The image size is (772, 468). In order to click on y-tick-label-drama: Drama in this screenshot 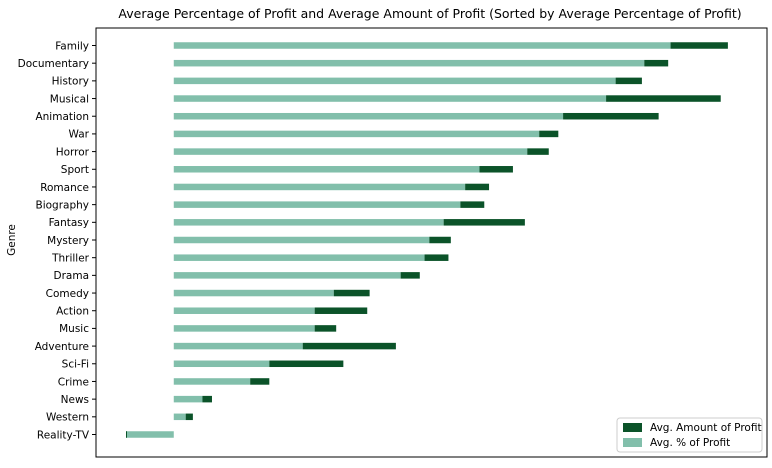, I will do `click(72, 276)`.